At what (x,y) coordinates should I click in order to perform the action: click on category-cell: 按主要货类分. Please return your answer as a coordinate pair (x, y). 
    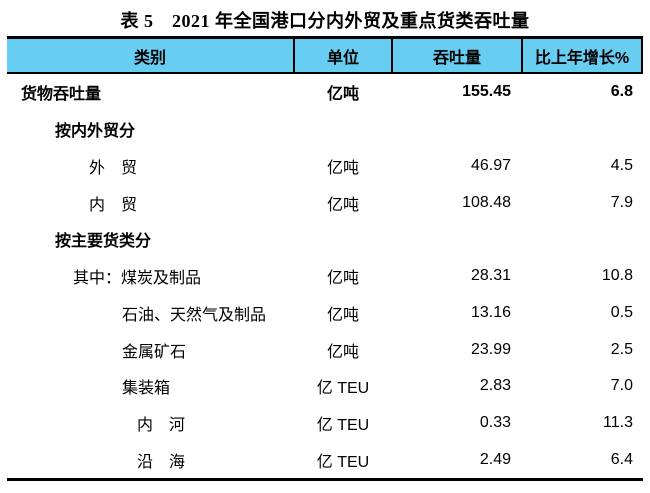
    Looking at the image, I should click on (150, 239).